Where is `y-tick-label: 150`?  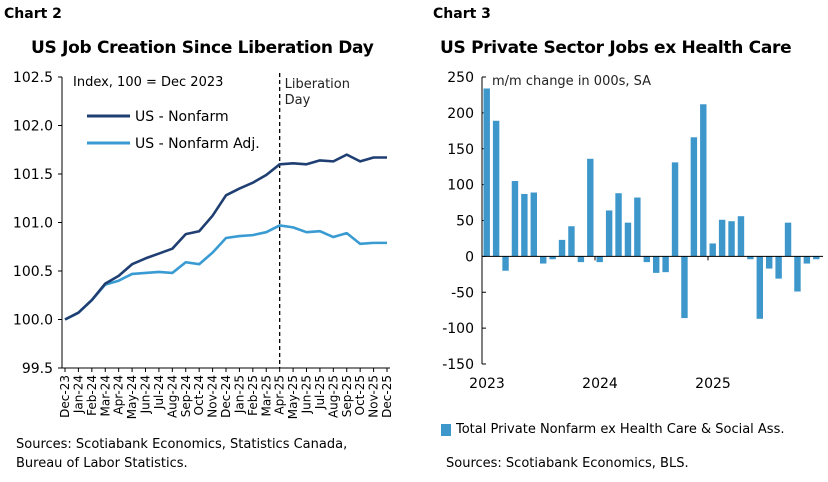 y-tick-label: 150 is located at coordinates (460, 150).